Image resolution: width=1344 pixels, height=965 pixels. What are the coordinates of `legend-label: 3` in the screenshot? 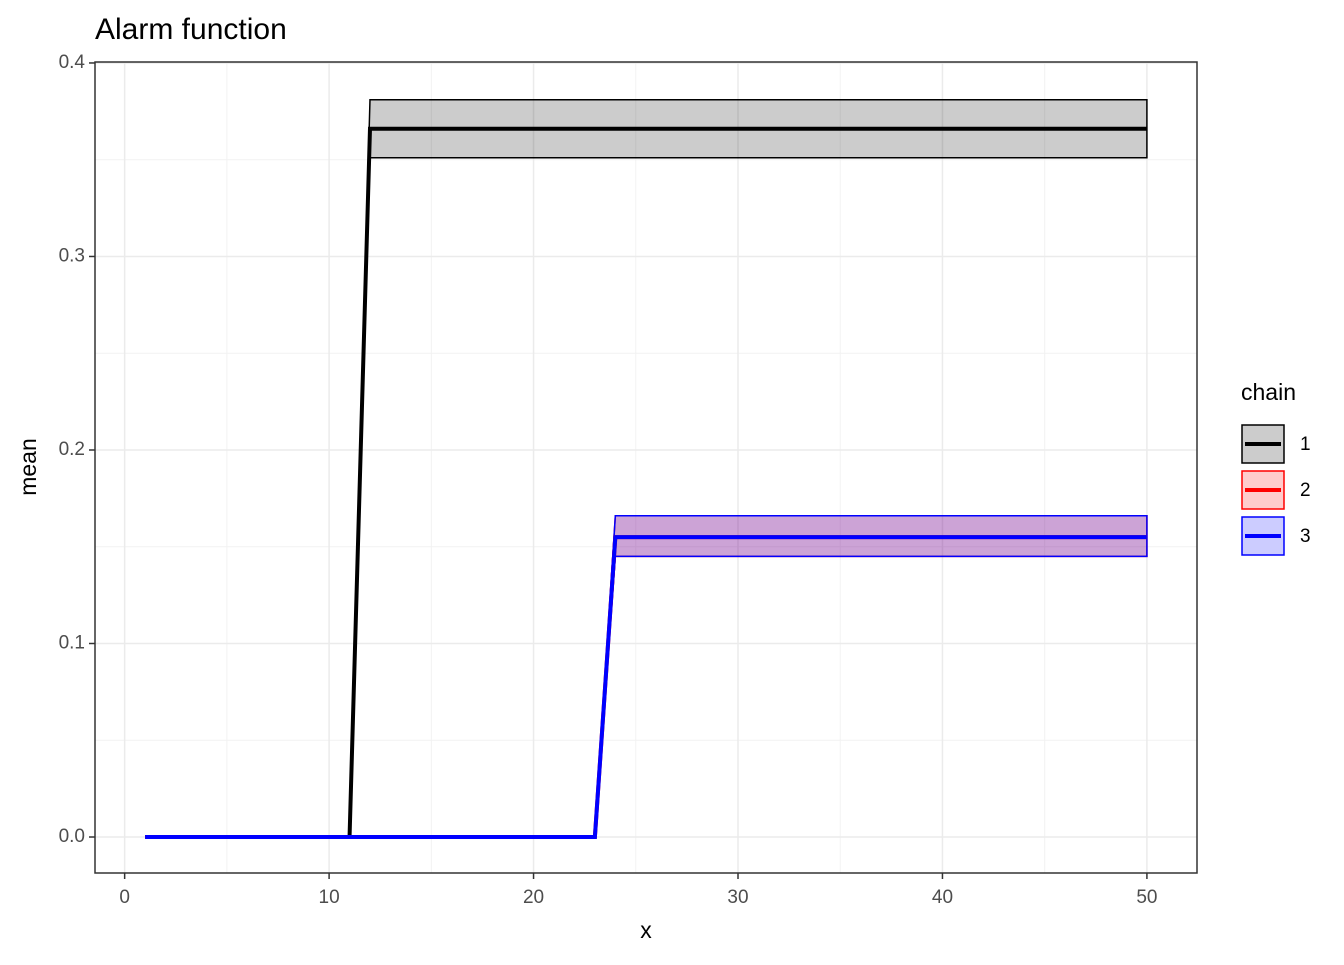 It's located at (1305, 536).